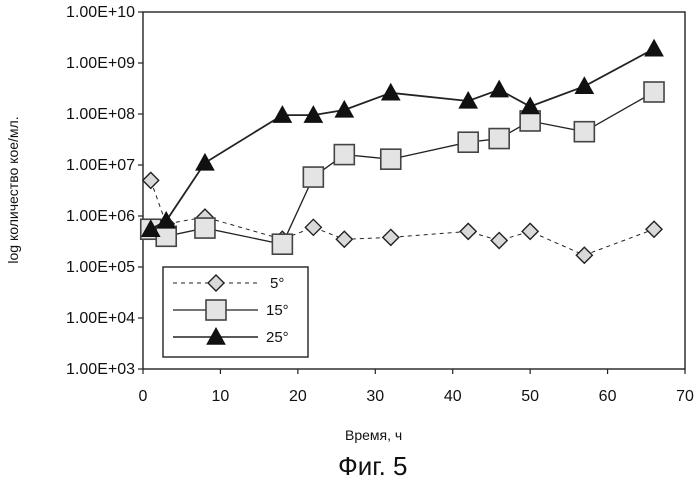 Image resolution: width=700 pixels, height=484 pixels. Describe the element at coordinates (100, 369) in the screenshot. I see `y-tick-label: 1.00E+03` at that location.